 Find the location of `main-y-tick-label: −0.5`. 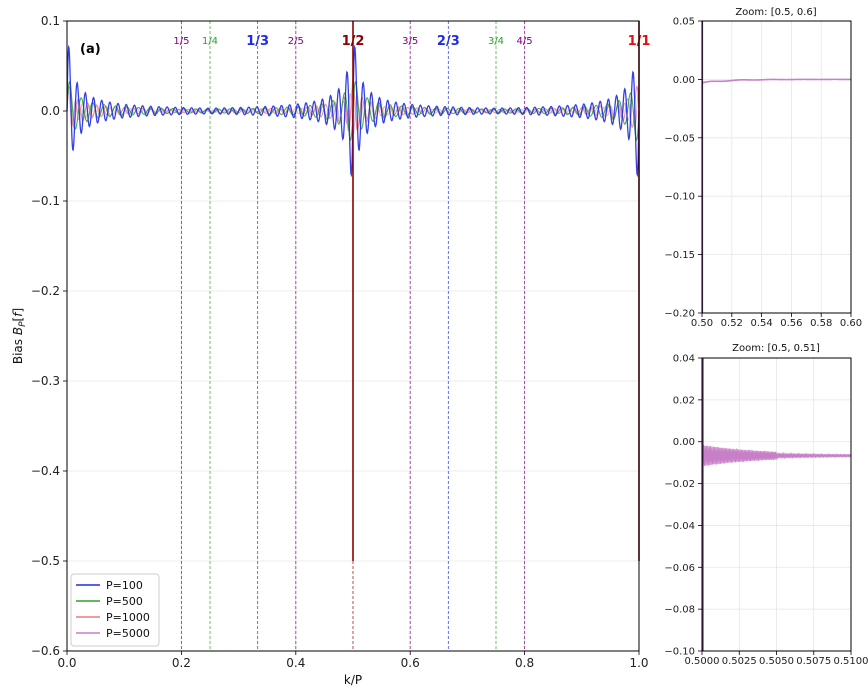

main-y-tick-label: −0.5 is located at coordinates (45, 561).